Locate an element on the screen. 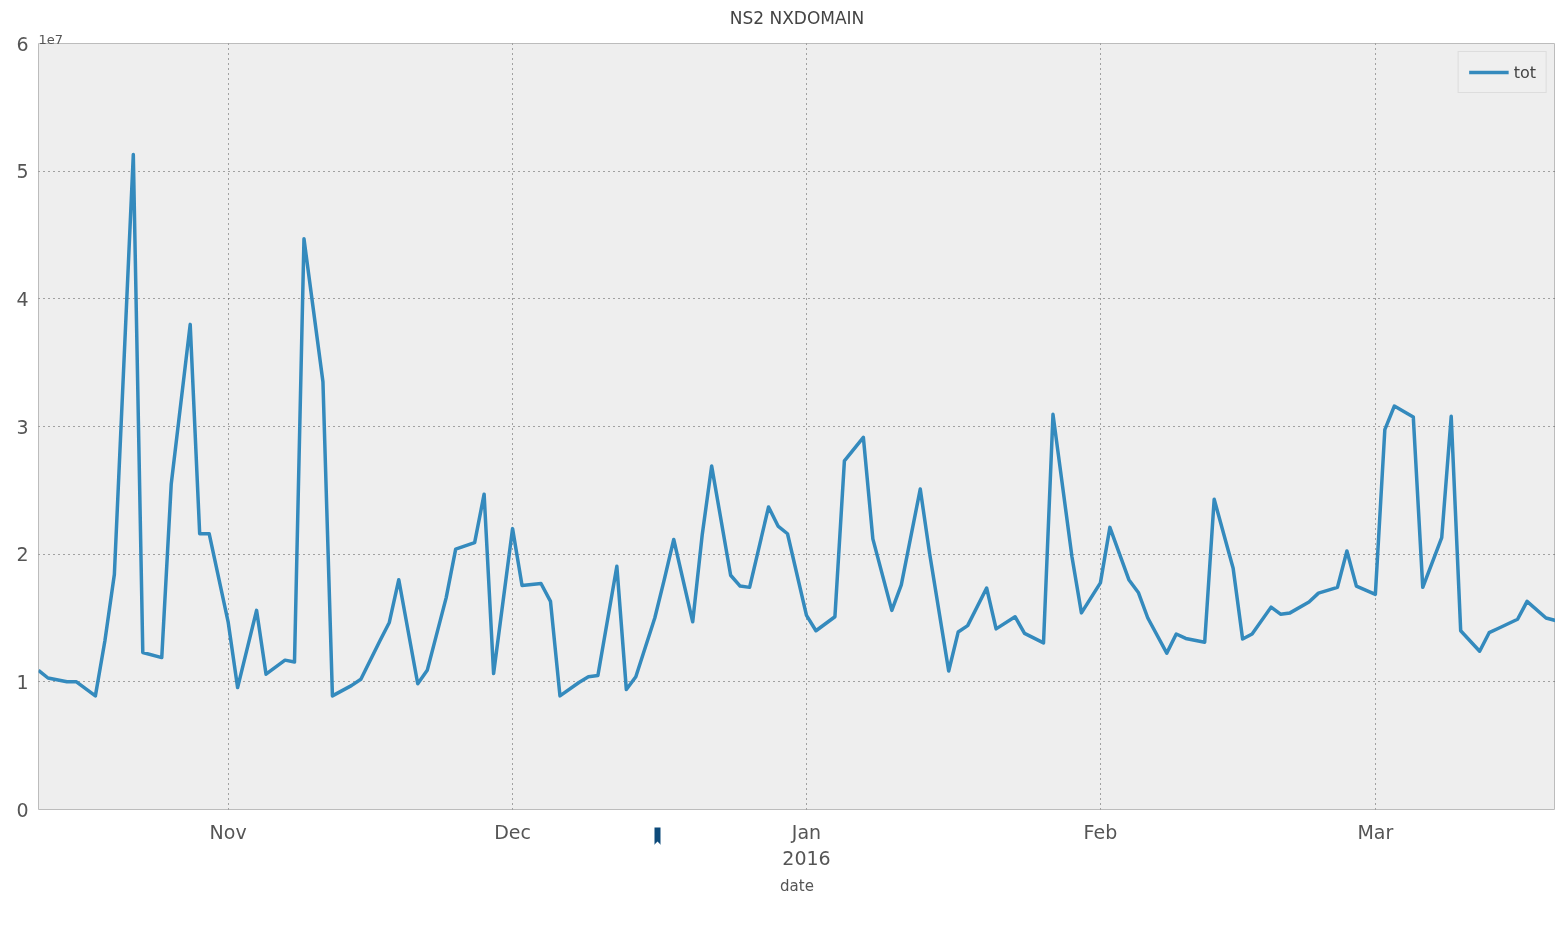 The width and height of the screenshot is (1555, 929). y-tick-label: 1 is located at coordinates (22, 681).